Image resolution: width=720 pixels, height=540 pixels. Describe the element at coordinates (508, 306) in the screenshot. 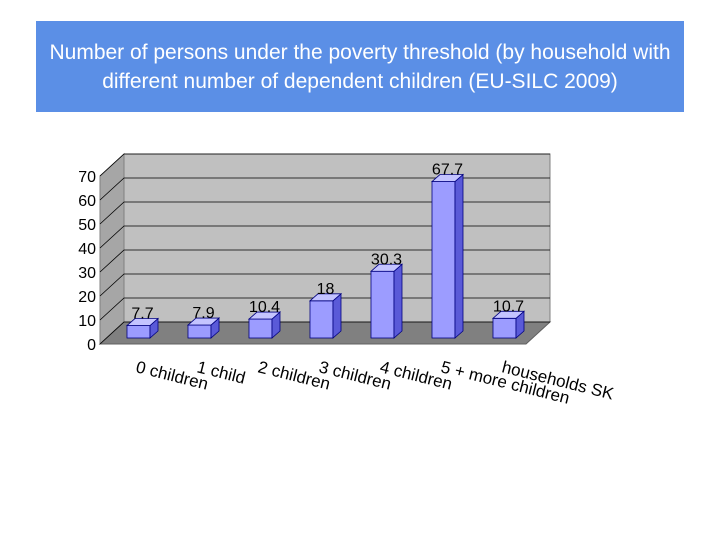

I see `bar-value-label: 10.7` at that location.